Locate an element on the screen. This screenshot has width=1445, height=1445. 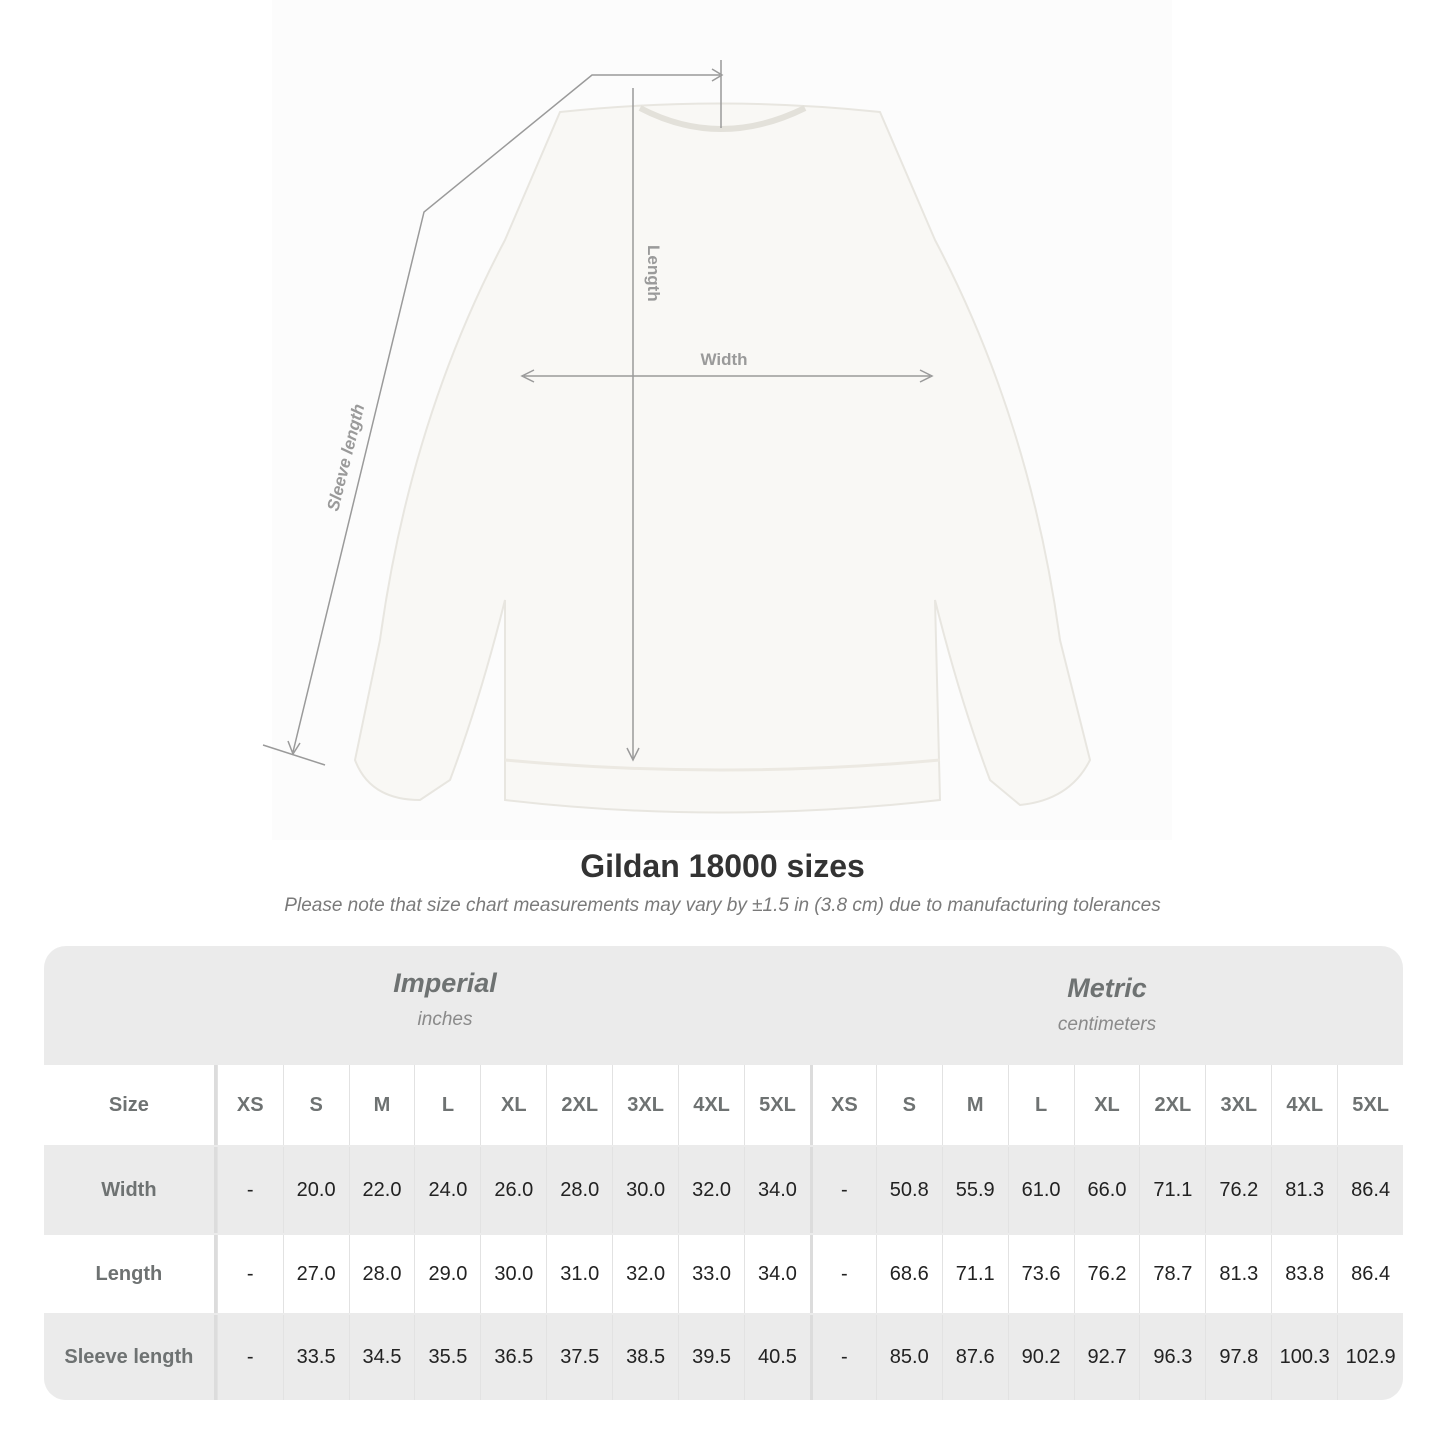
metric-value-cell: 92.7 is located at coordinates (1106, 1357).